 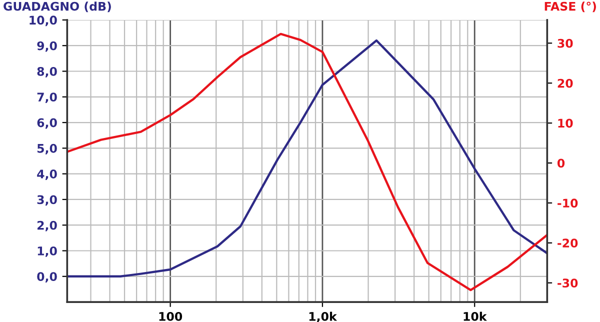 I want to click on y-tick-label: 6,0, so click(x=47, y=123).